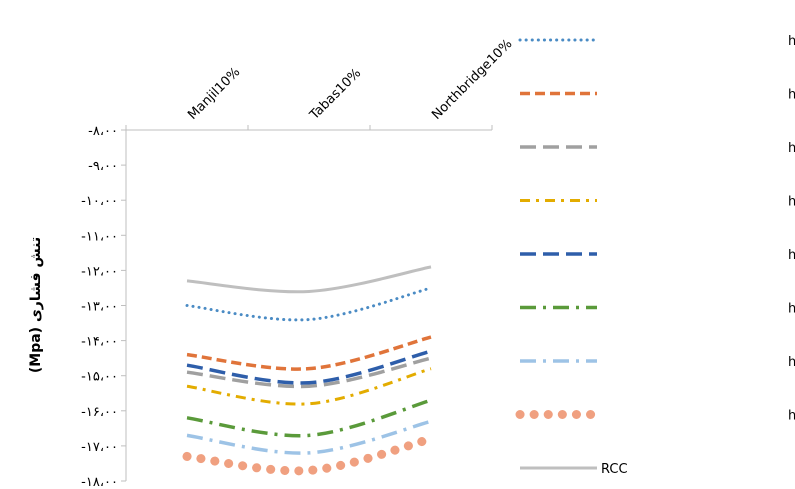 The width and height of the screenshot is (795, 489). Describe the element at coordinates (657, 95) in the screenshot. I see `legend-item-2: بتن با مقامت ۱۰ ، h=12.24` at that location.